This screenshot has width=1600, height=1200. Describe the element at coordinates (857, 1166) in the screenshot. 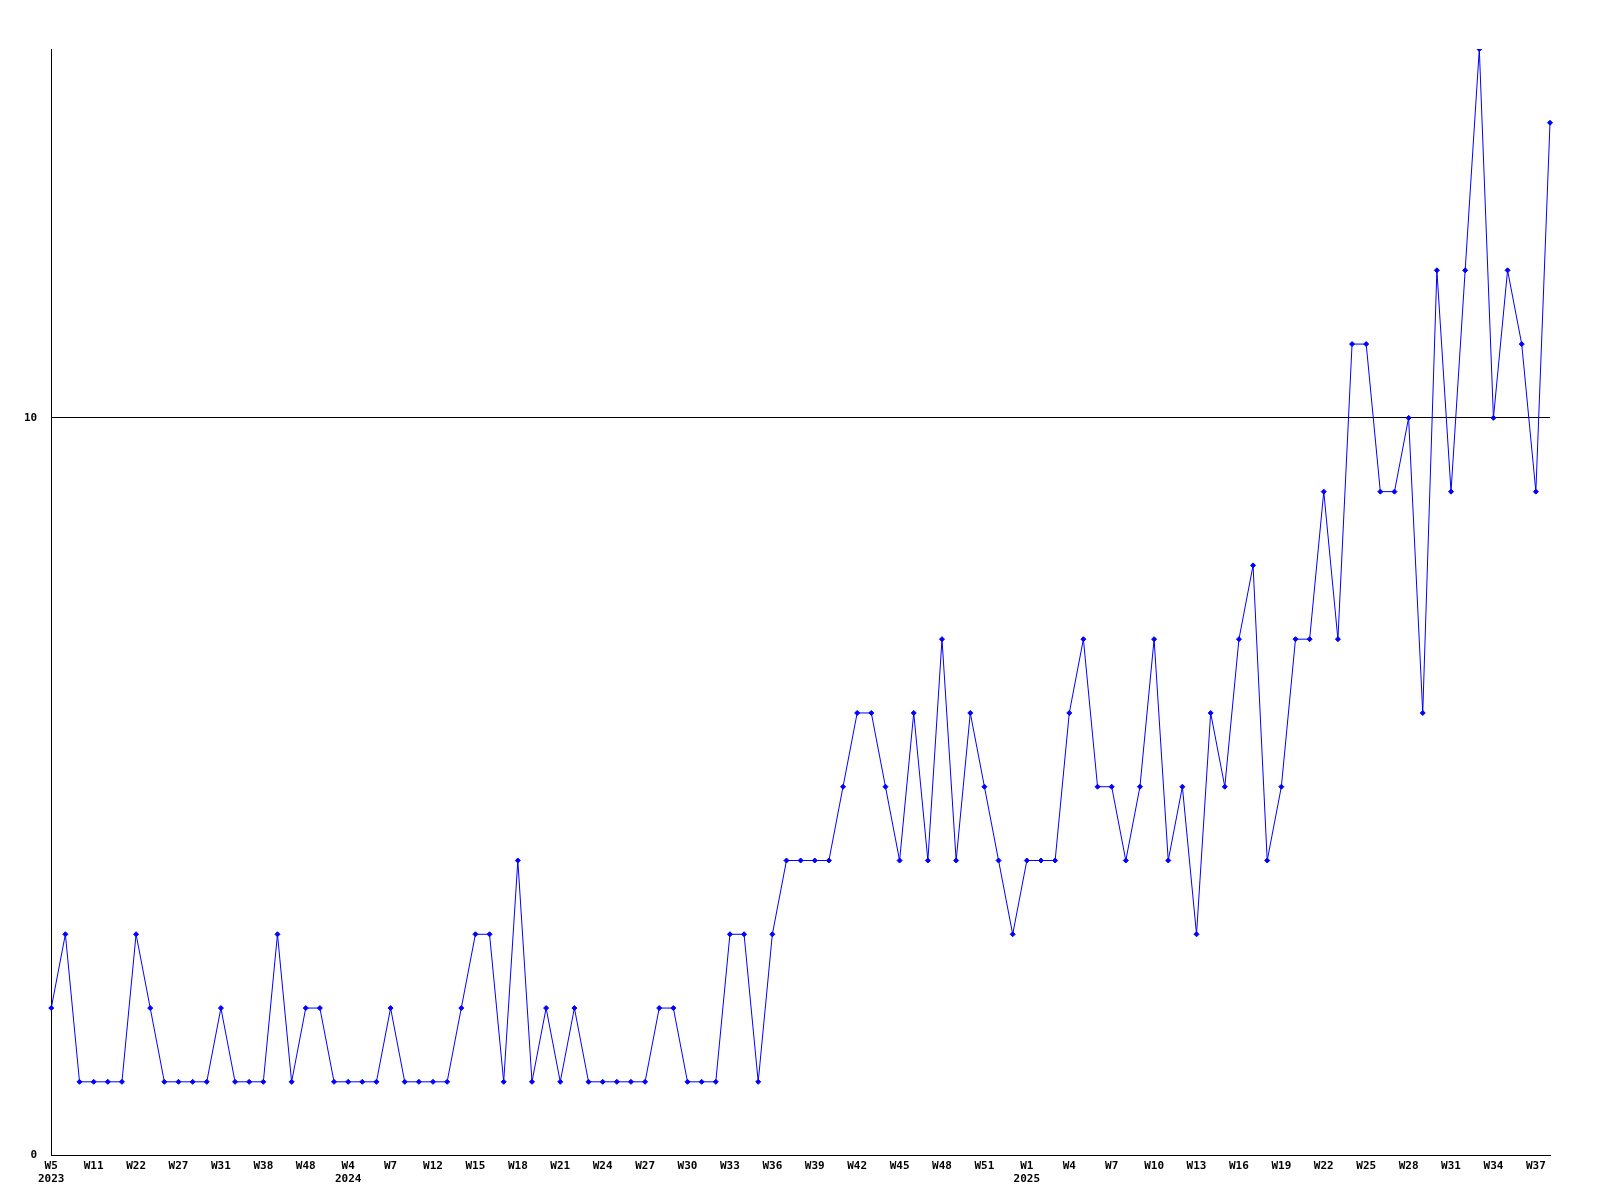

I see `x-tick-label: W42` at that location.